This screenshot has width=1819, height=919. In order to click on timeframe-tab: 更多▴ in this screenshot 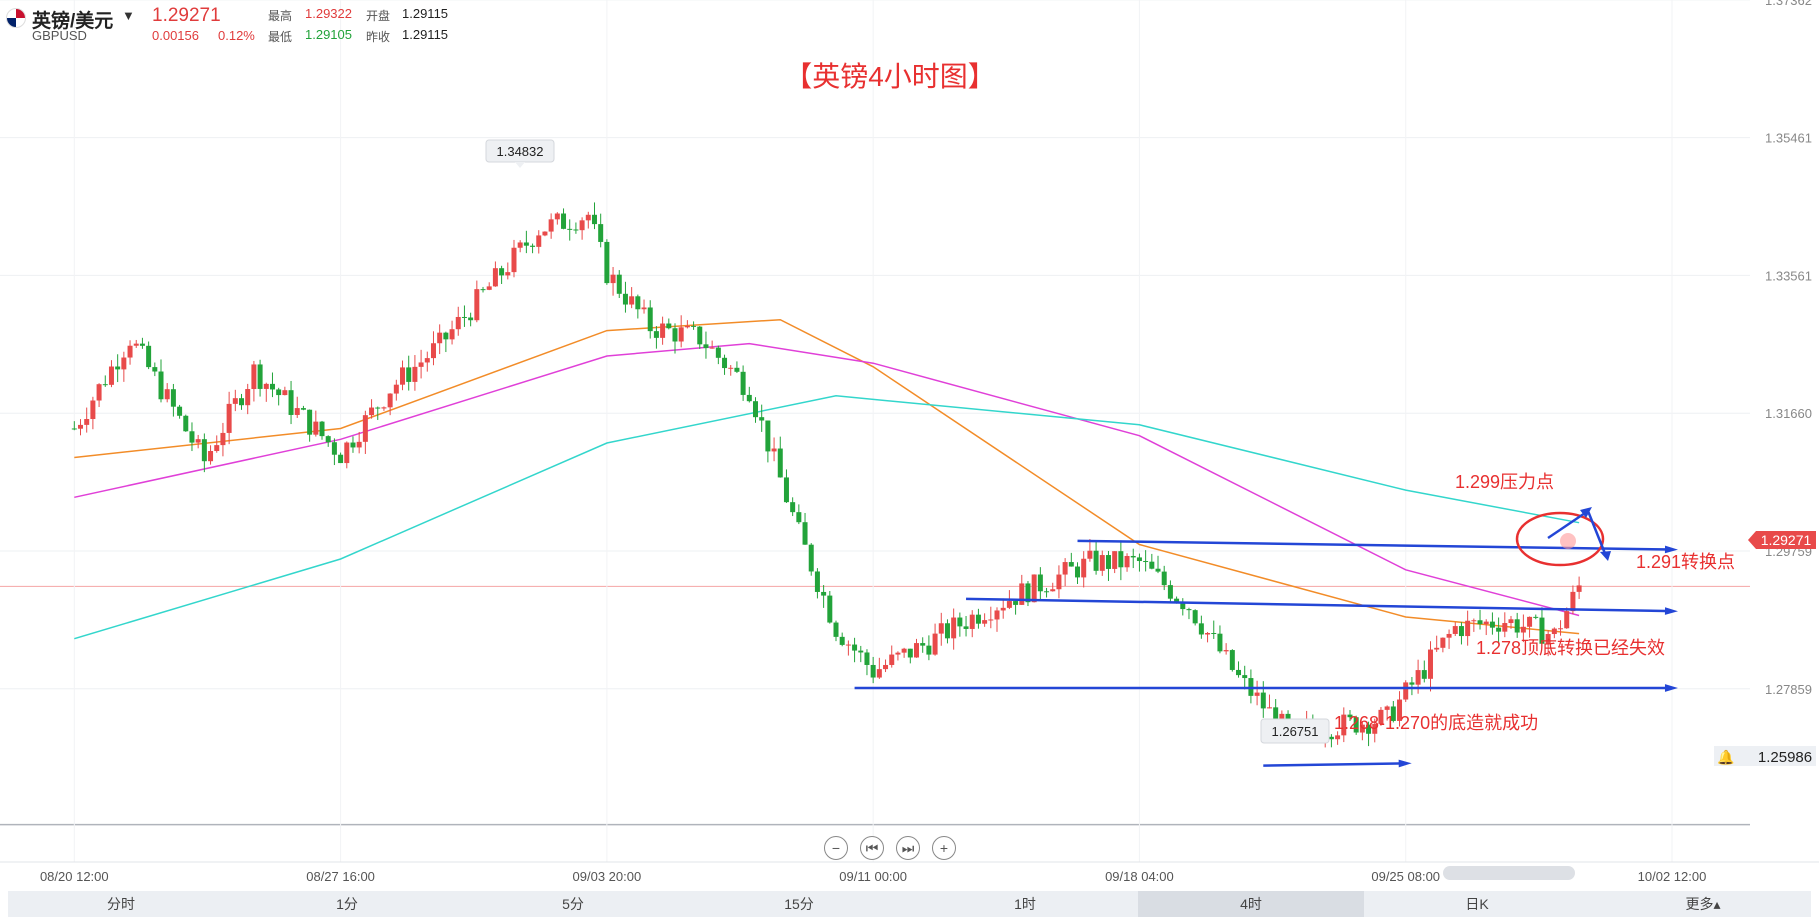, I will do `click(1703, 904)`.